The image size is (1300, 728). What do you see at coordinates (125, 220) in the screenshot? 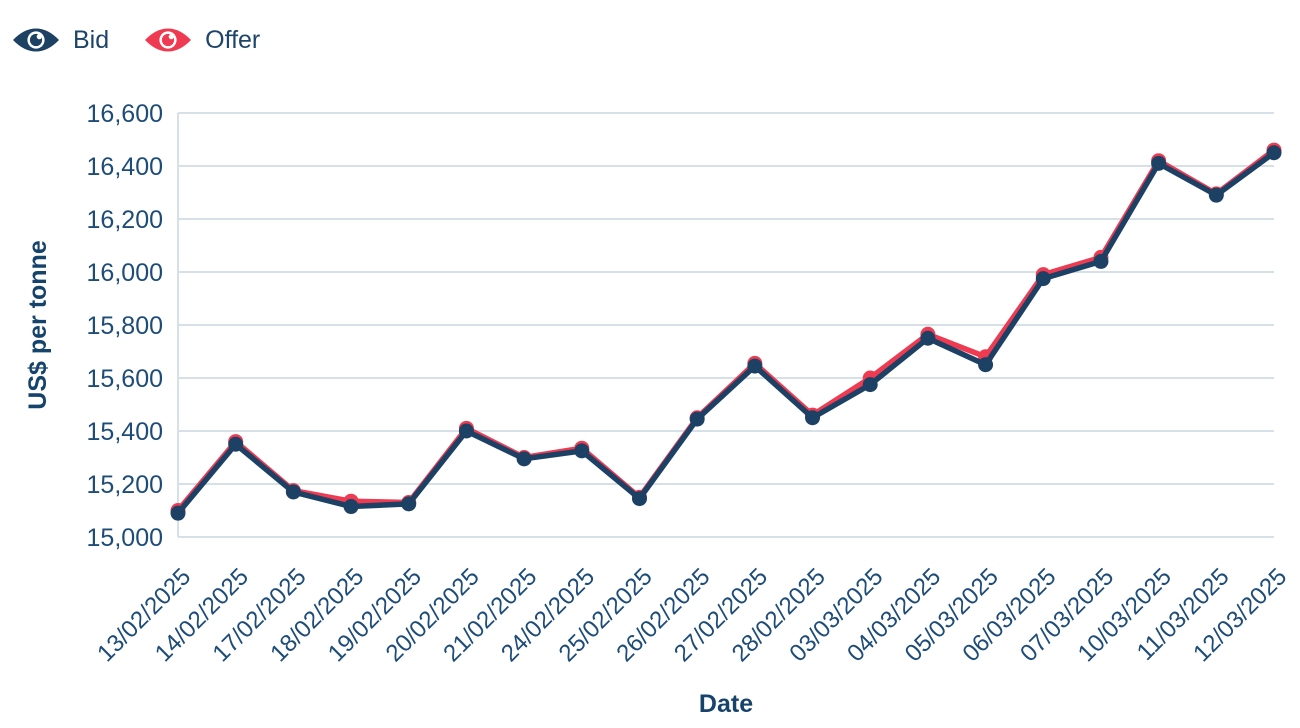
I see `y-tick-label: 16,200` at bounding box center [125, 220].